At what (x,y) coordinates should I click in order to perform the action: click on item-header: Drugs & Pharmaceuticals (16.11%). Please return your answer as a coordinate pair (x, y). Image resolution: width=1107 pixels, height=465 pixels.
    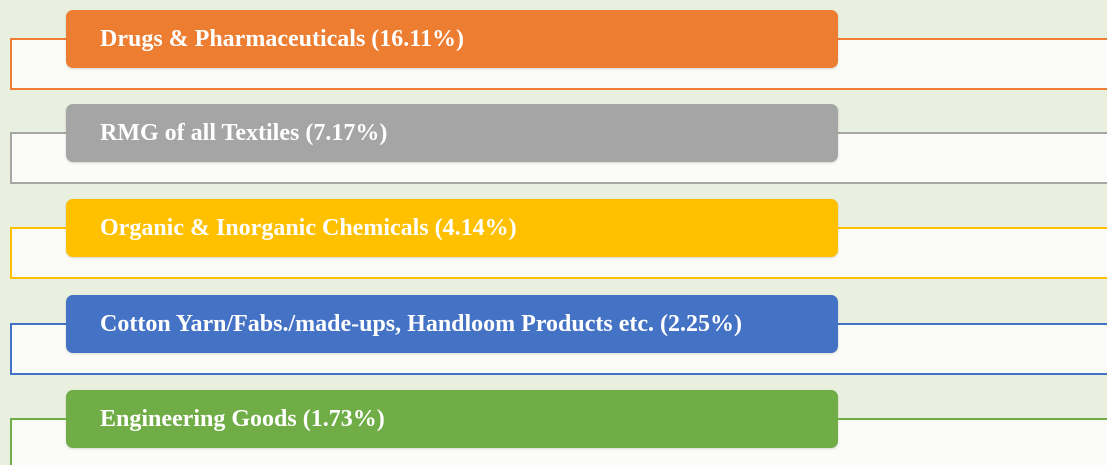
    Looking at the image, I should click on (452, 39).